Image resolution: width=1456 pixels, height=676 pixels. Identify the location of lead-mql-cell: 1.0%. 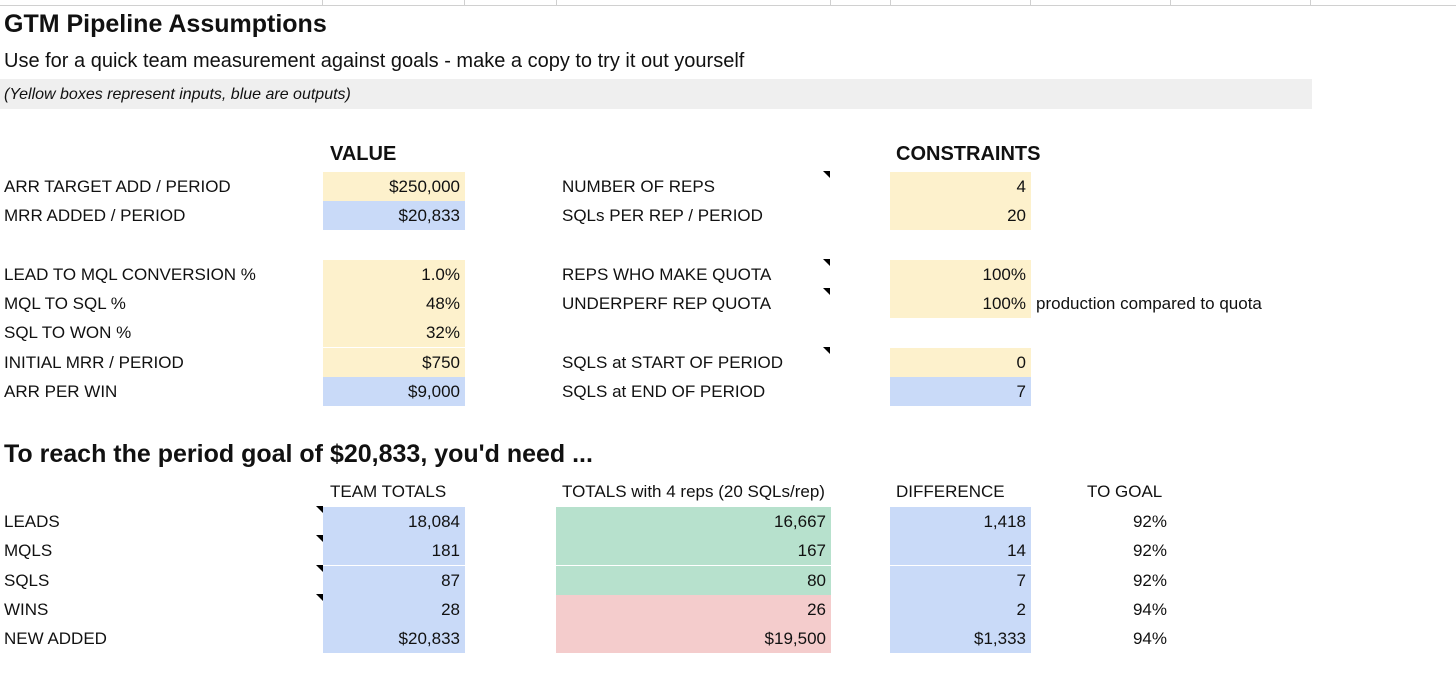
(394, 274).